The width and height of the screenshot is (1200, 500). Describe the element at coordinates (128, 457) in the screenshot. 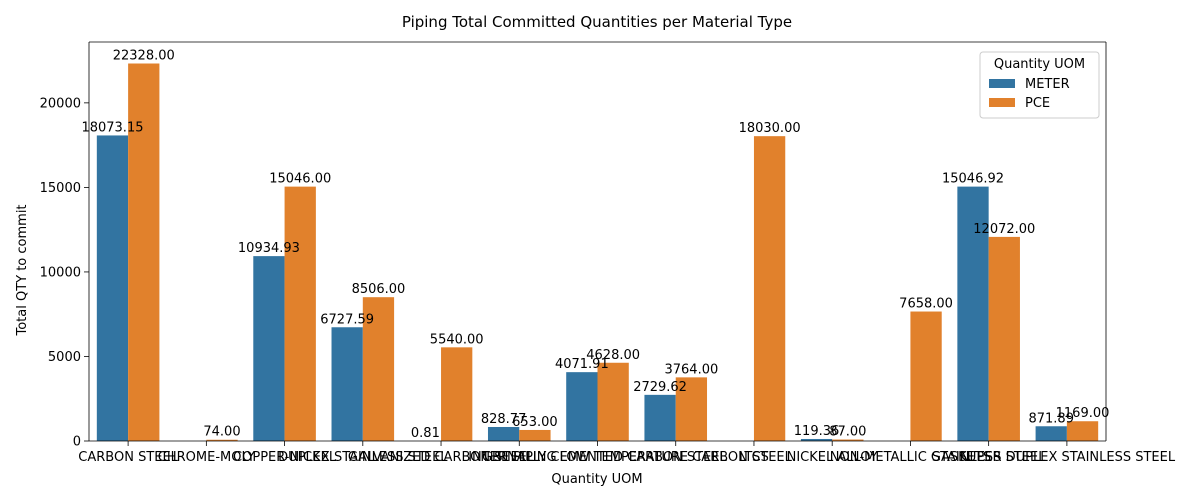

I see `x-tick-label-0: CARBON STEEL` at that location.